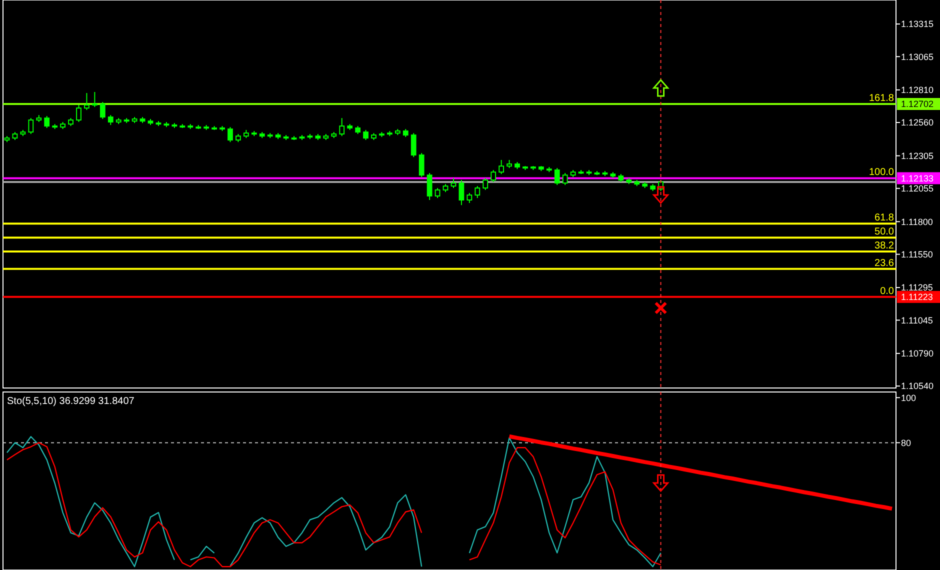 Image resolution: width=940 pixels, height=570 pixels. What do you see at coordinates (917, 297) in the screenshot?
I see `ref-line-label: 1.11223` at bounding box center [917, 297].